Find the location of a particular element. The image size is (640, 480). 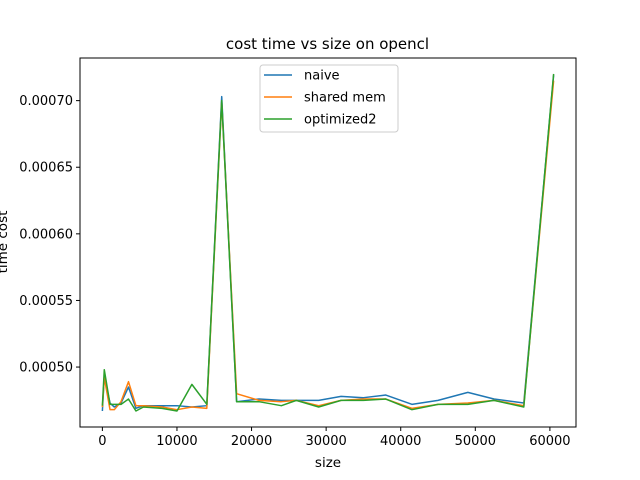

x-axis-label: size is located at coordinates (328, 463).